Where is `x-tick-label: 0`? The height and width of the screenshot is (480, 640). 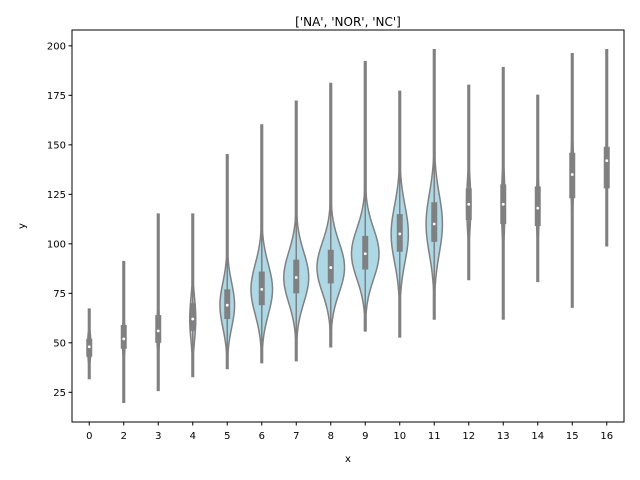
x-tick-label: 0 is located at coordinates (89, 436).